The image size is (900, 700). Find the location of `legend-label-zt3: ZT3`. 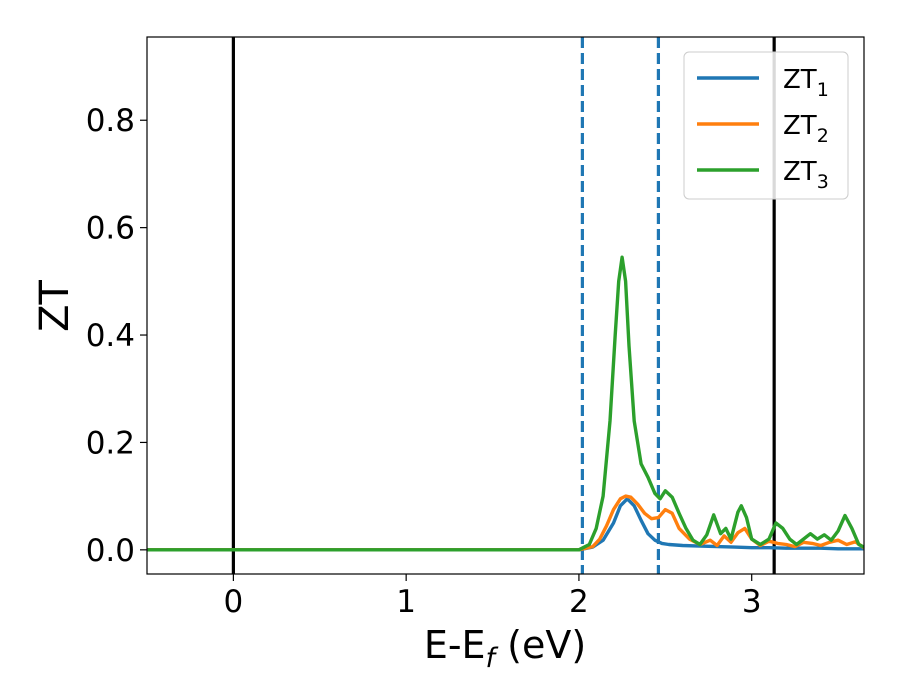

legend-label-zt3: ZT3 is located at coordinates (806, 175).